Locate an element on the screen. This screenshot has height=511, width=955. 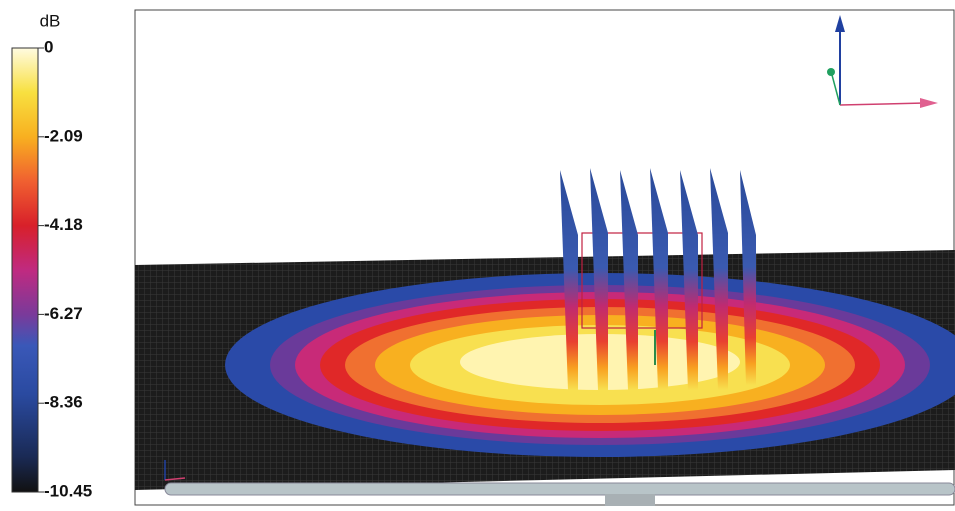
colorbar-scale is located at coordinates (25, 270).